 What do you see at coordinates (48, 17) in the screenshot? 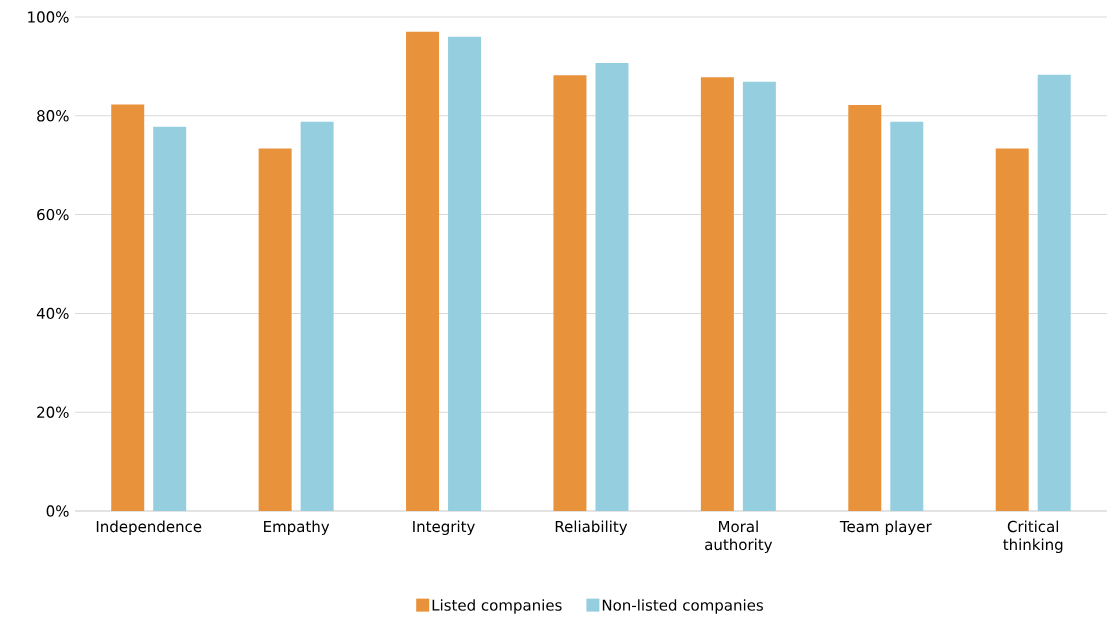
I see `y-tick-label: 100%` at bounding box center [48, 17].